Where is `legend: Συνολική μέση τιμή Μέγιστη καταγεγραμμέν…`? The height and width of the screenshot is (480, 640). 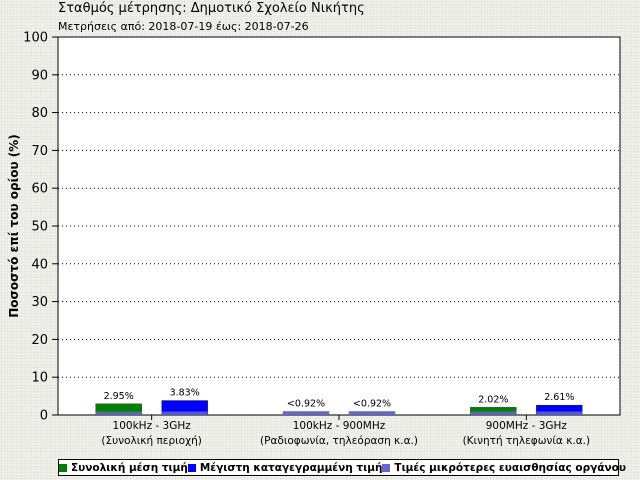 legend: Συνολική μέση τιμή Μέγιστη καταγεγραμμέν… is located at coordinates (342, 467).